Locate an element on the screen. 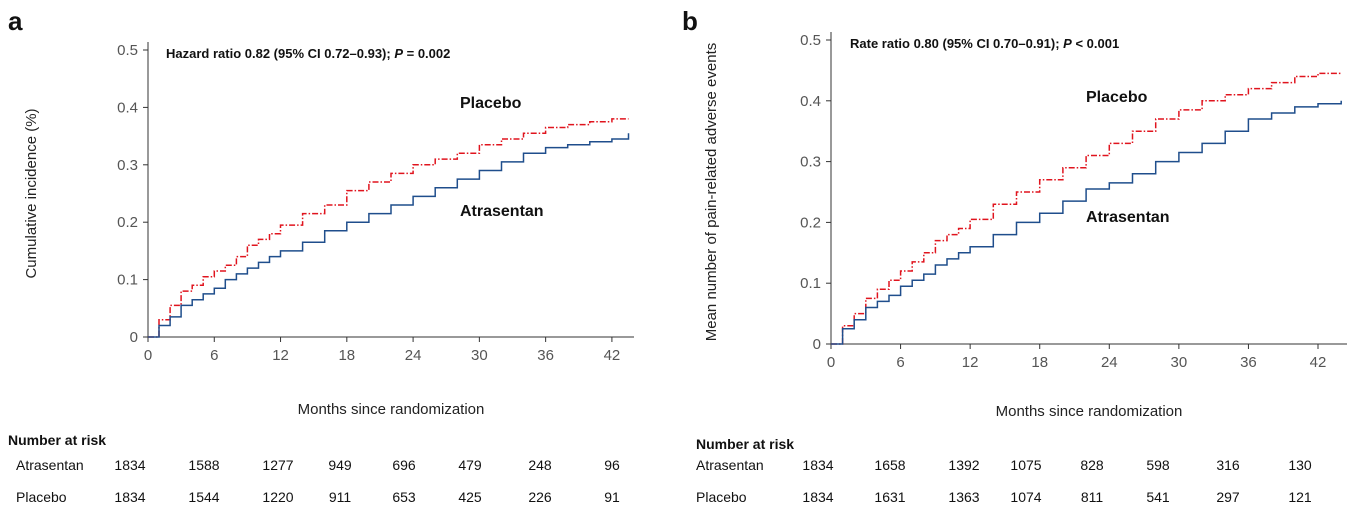 The width and height of the screenshot is (1349, 519). c1-y-tick-label: 0.3 is located at coordinates (810, 162).